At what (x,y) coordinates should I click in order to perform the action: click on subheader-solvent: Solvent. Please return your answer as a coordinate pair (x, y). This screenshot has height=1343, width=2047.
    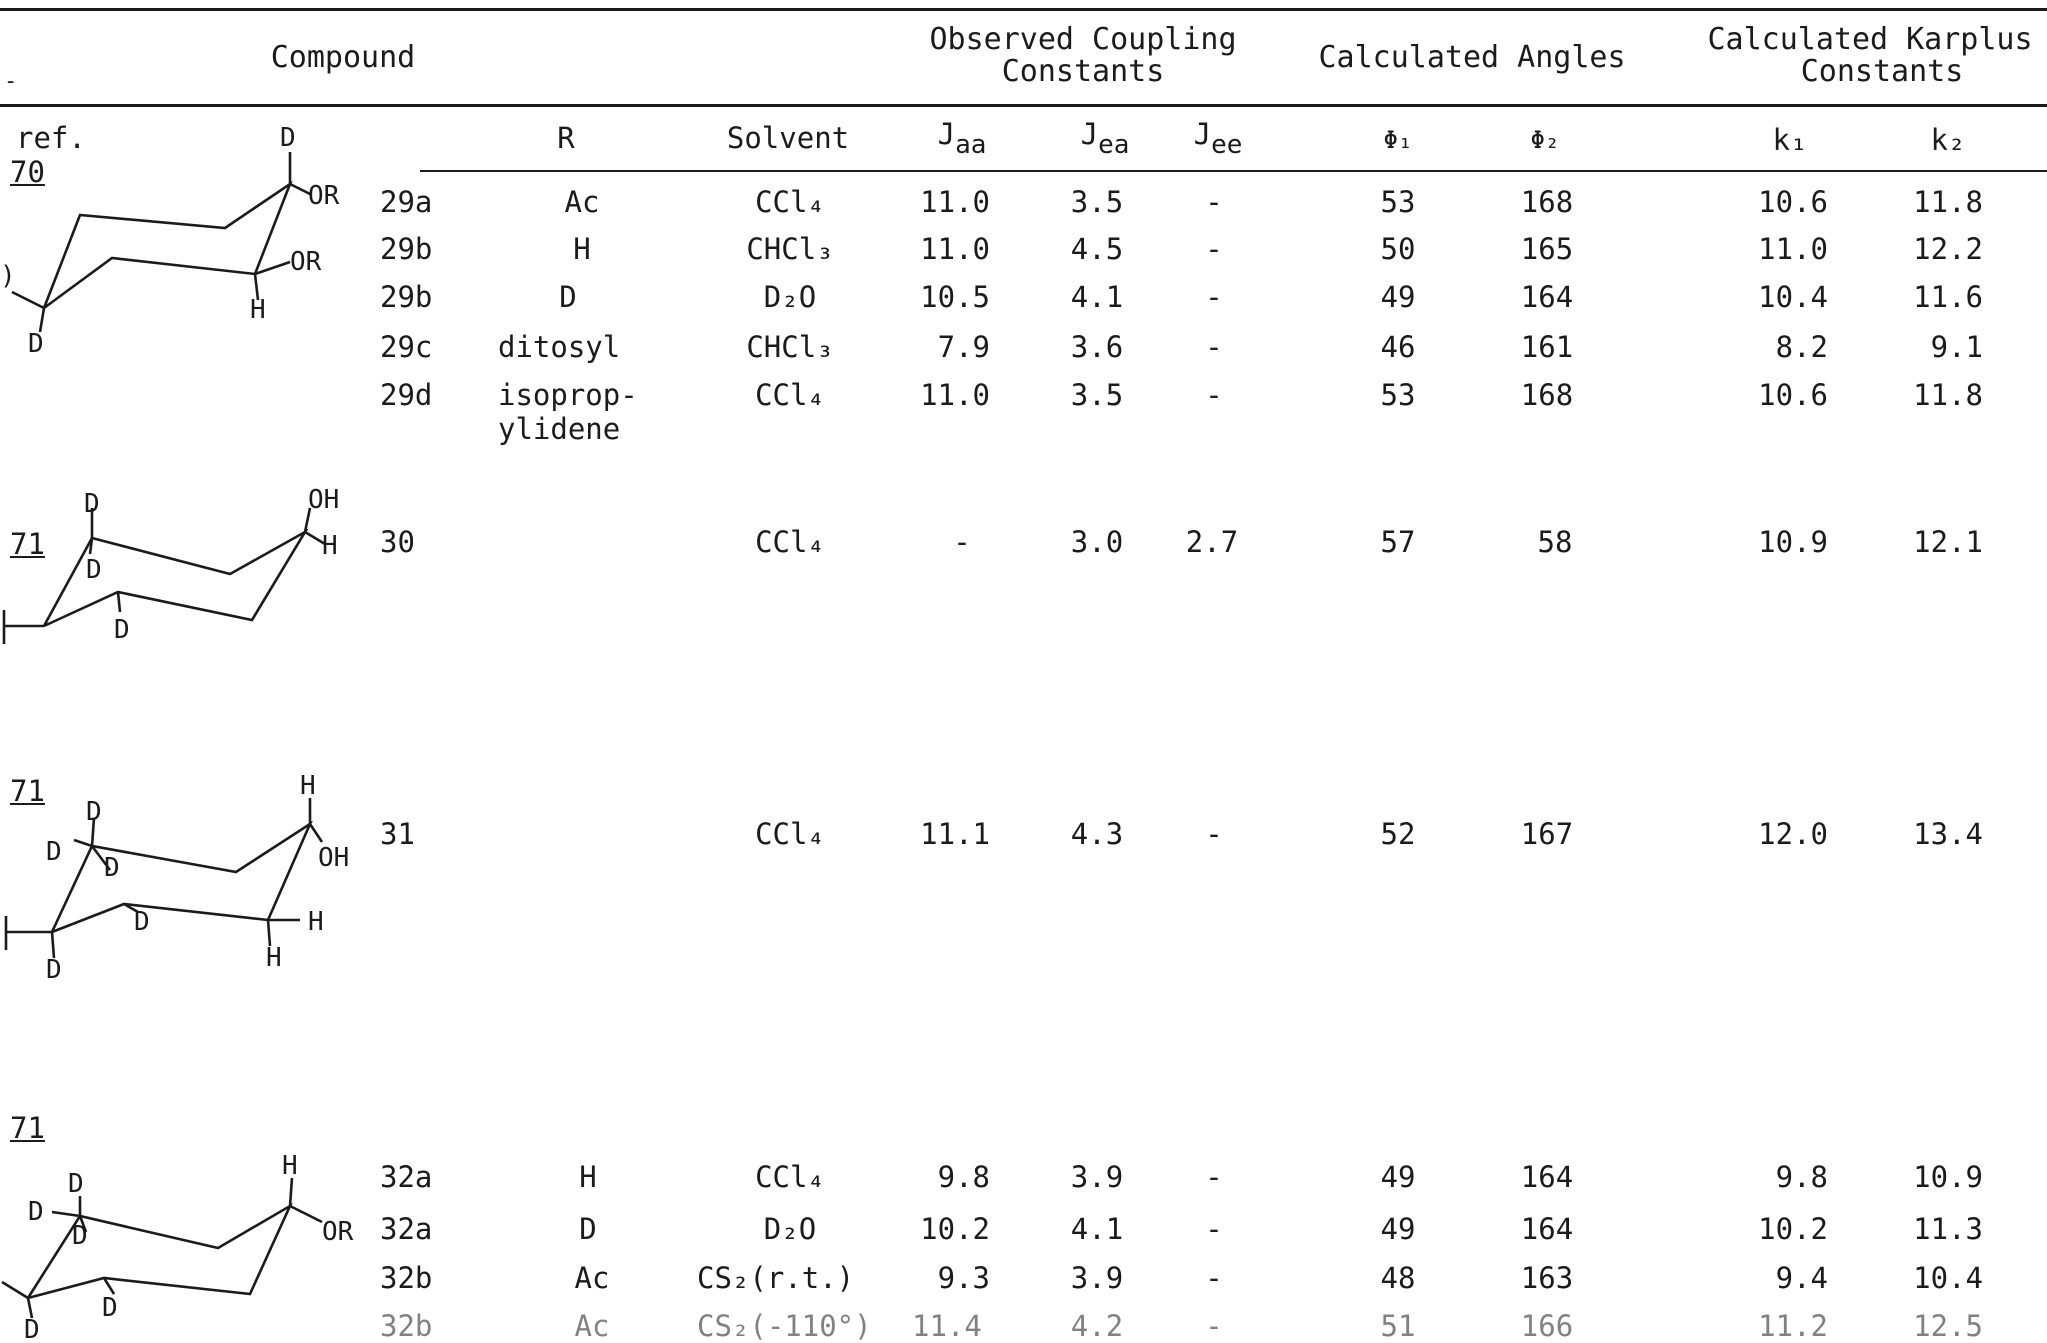
    Looking at the image, I should click on (788, 138).